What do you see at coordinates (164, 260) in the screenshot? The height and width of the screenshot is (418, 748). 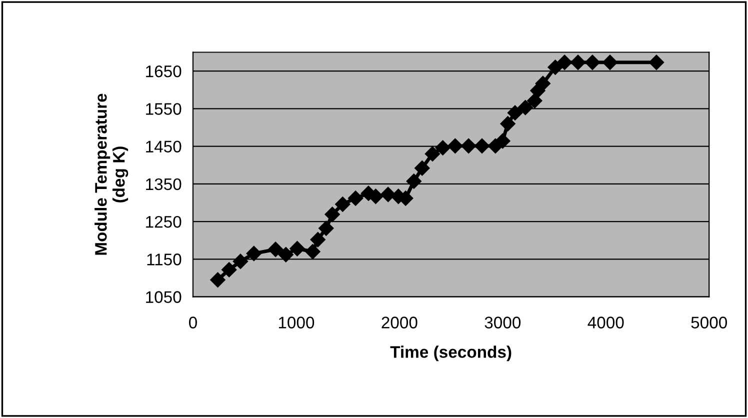 I see `y-tick-label: 1150` at bounding box center [164, 260].